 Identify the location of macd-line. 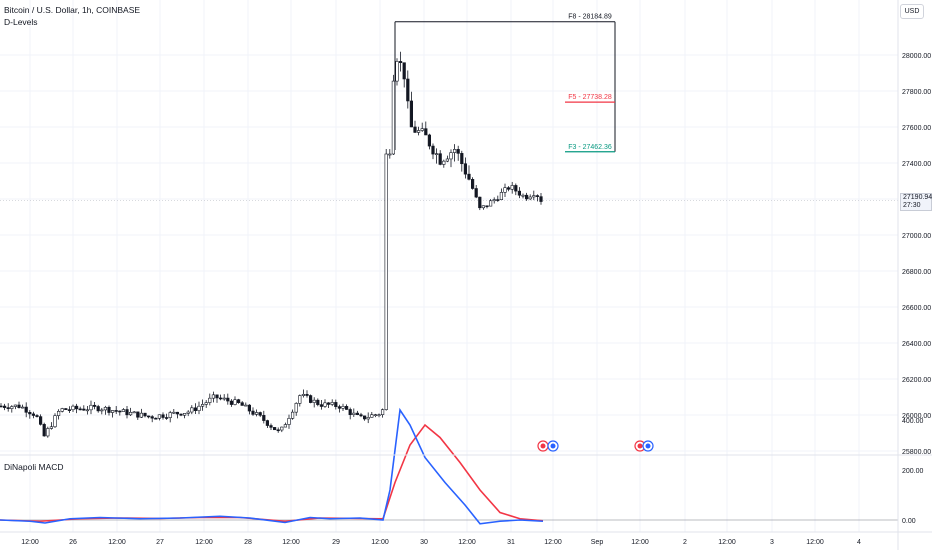
(272, 466).